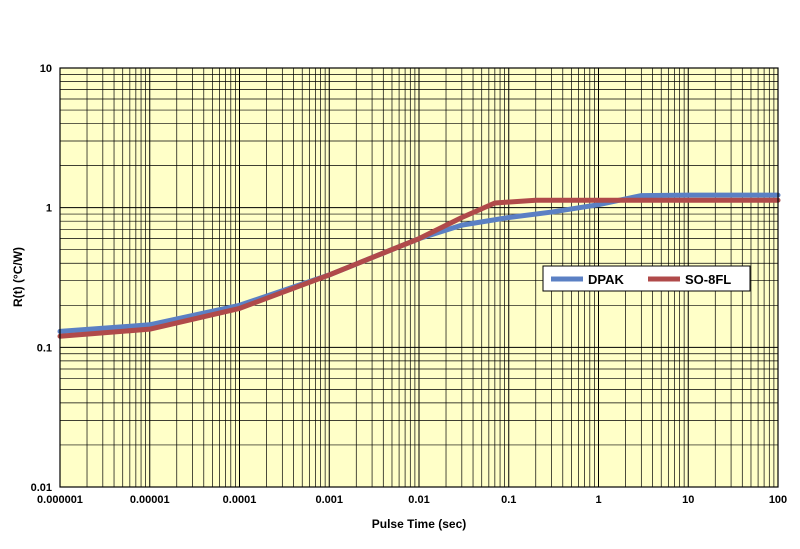 This screenshot has height=549, width=800. What do you see at coordinates (606, 279) in the screenshot?
I see `legend-label-dpak: DPAK` at bounding box center [606, 279].